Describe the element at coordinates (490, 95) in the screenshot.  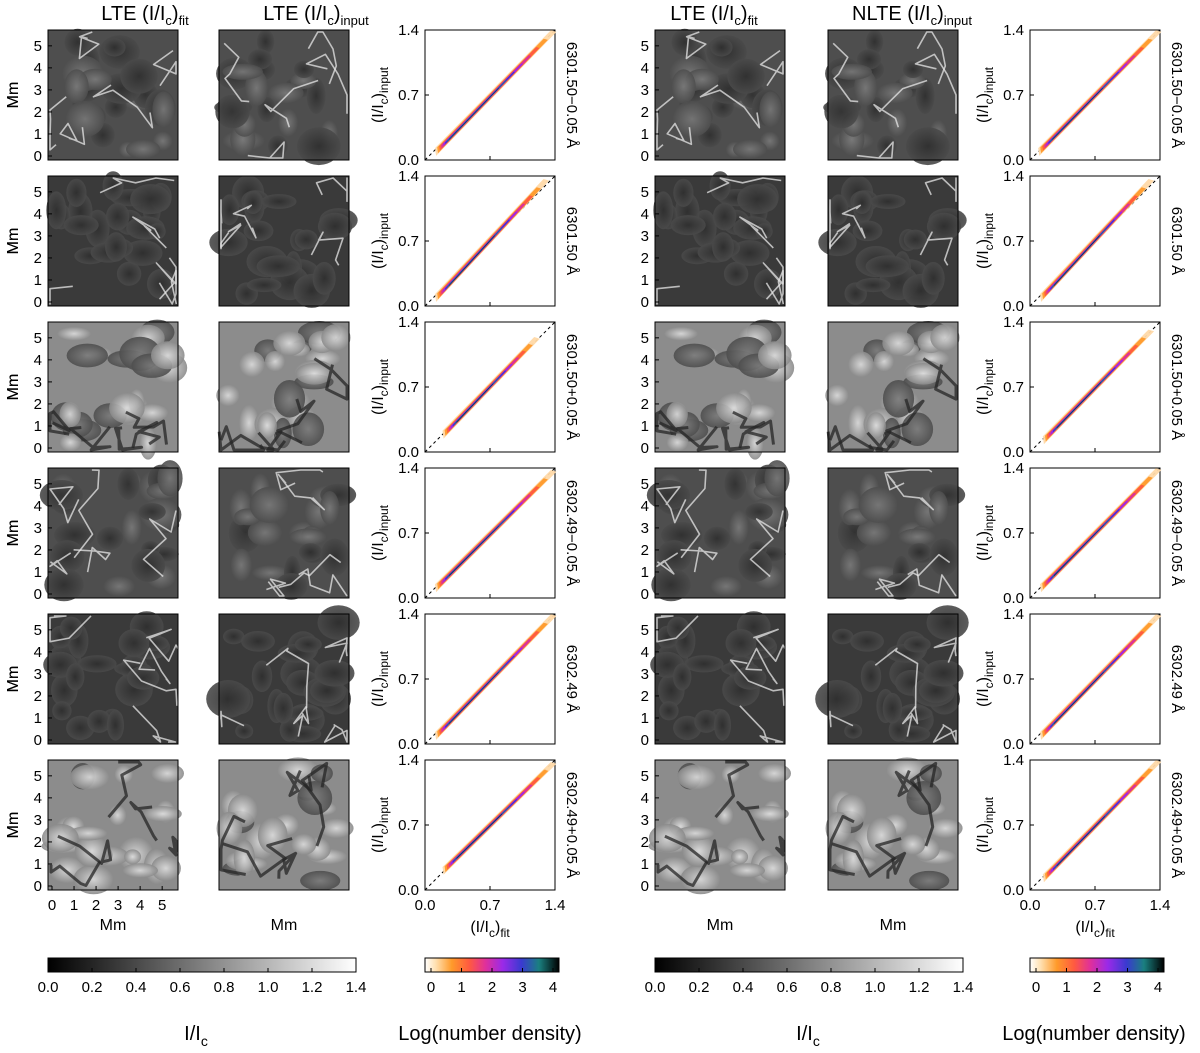
I see `scatter-panel` at that location.